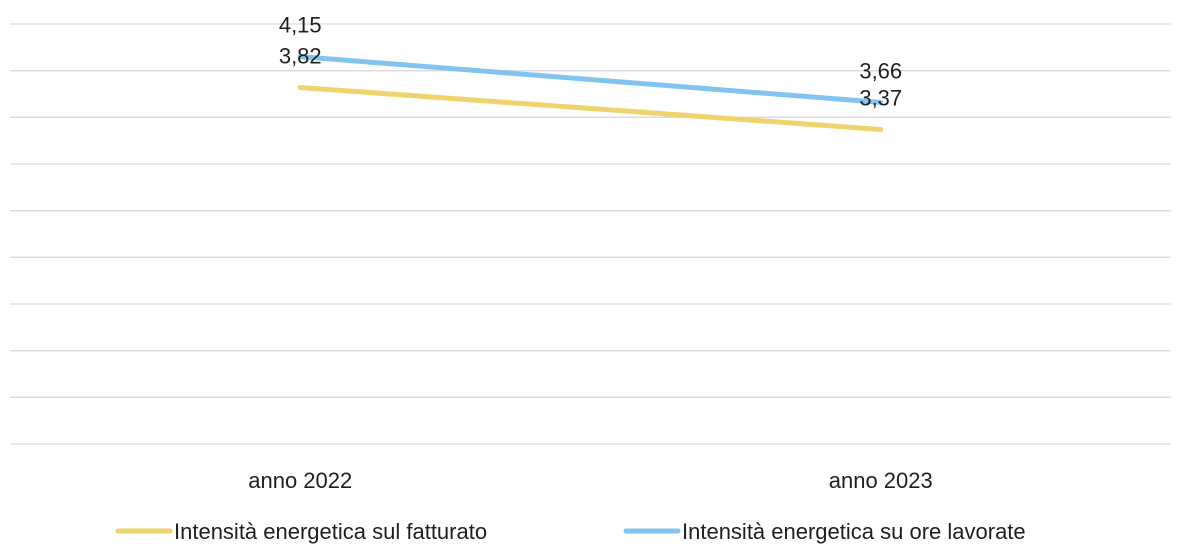  I want to click on x-tick-label: anno 2023, so click(881, 480).